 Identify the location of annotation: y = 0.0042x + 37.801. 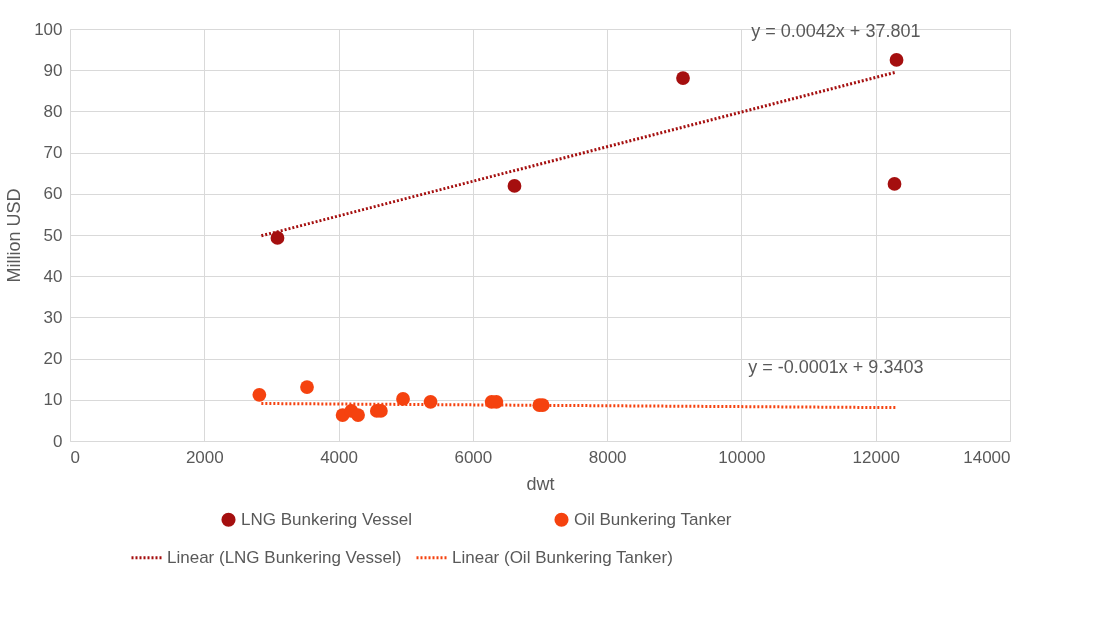
(836, 31).